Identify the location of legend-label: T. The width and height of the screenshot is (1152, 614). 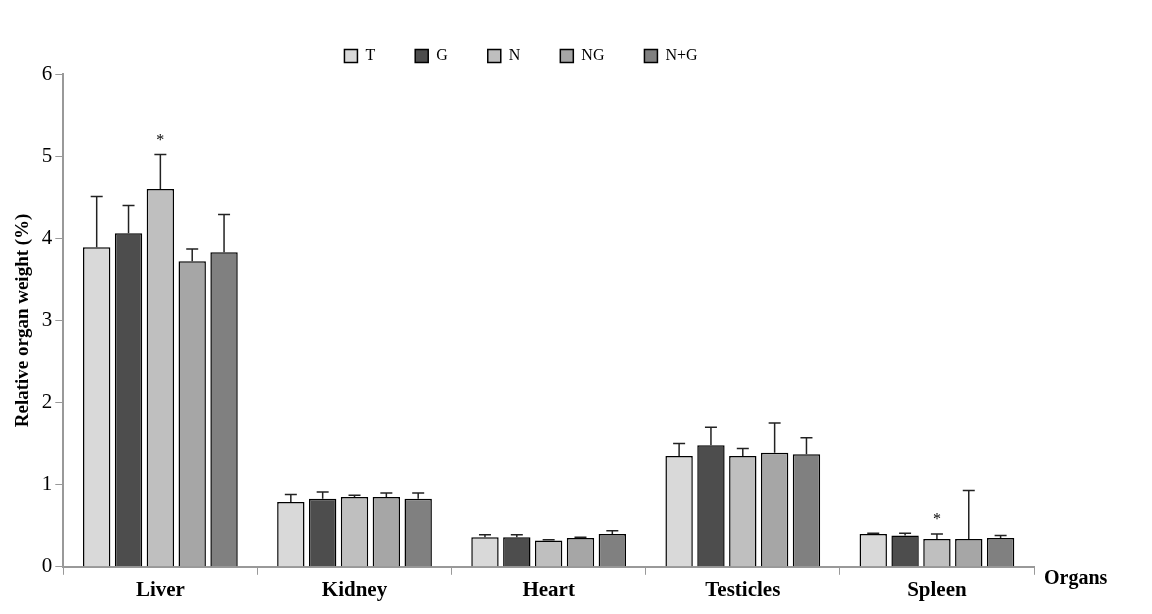
(370, 55).